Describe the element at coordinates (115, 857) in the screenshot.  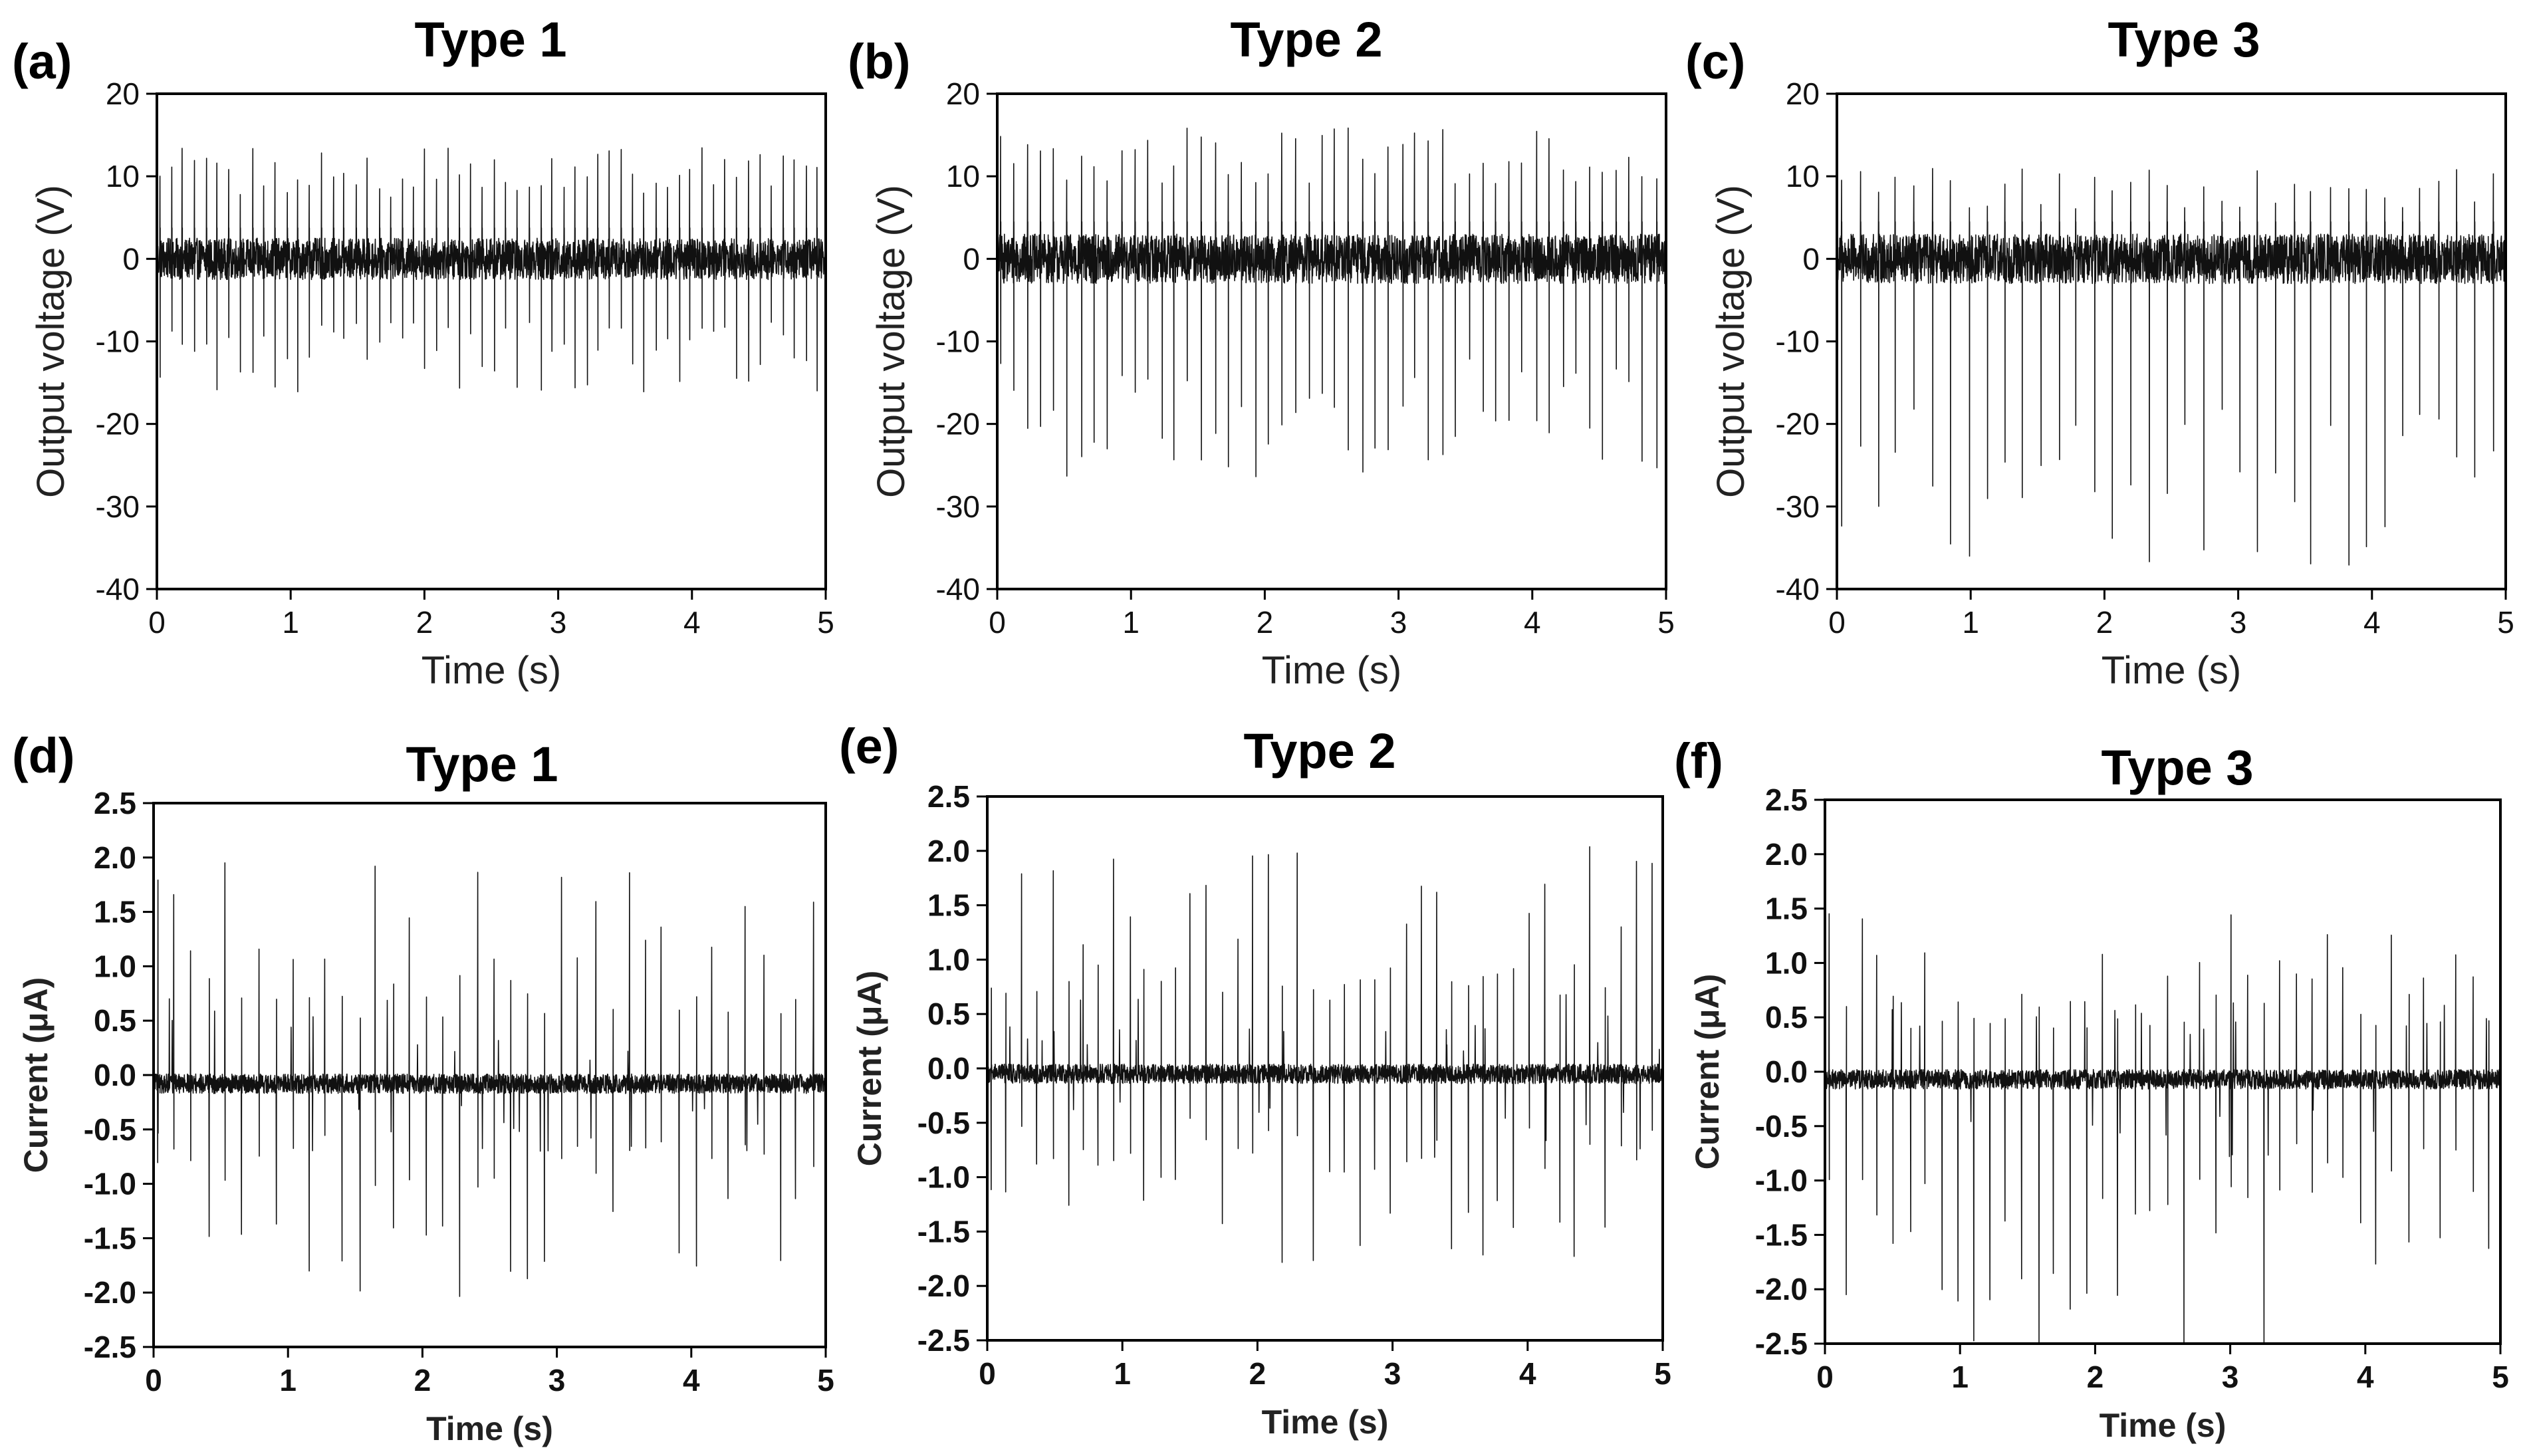
I see `y-tick-label-d-1: 2.0` at that location.